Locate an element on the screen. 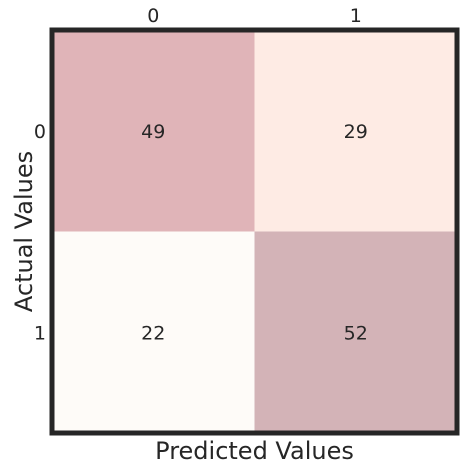 The width and height of the screenshot is (462, 468). y-tick-label: 0 is located at coordinates (40, 132).